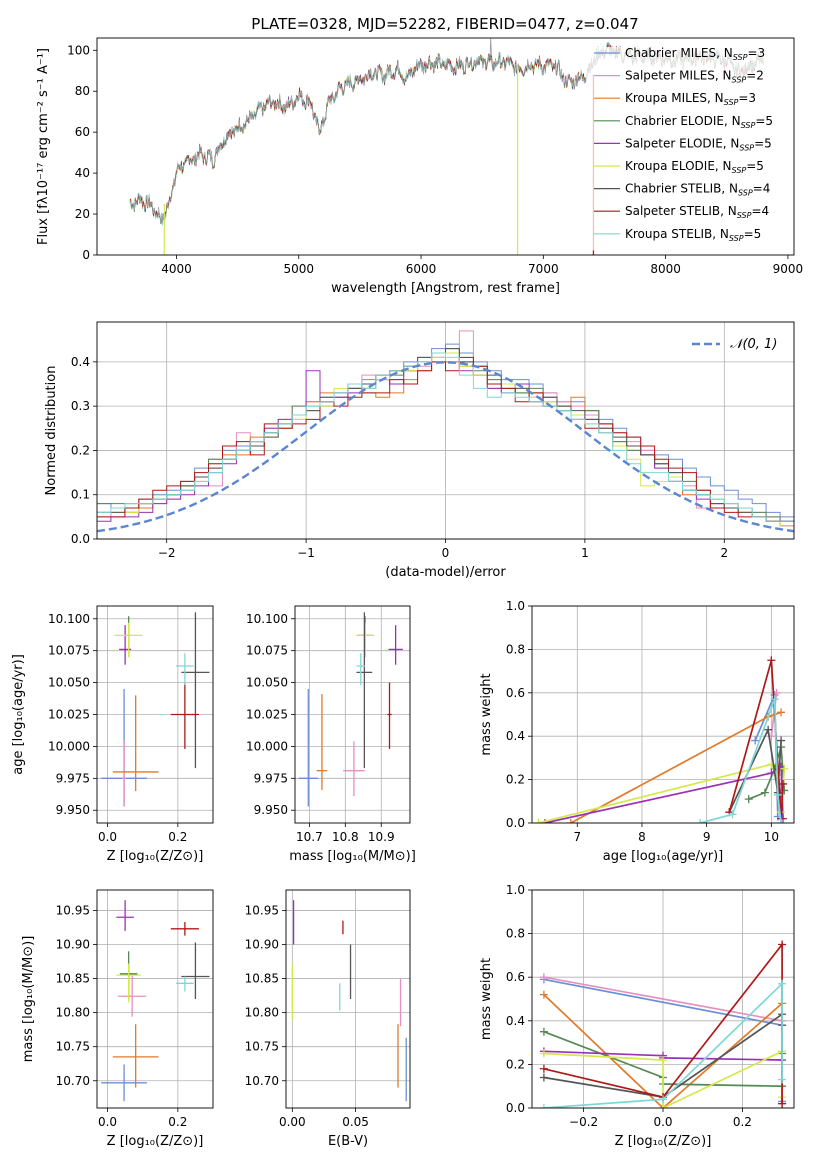 The image size is (819, 1170). Describe the element at coordinates (577, 837) in the screenshot. I see `x-tick-label: 7` at that location.